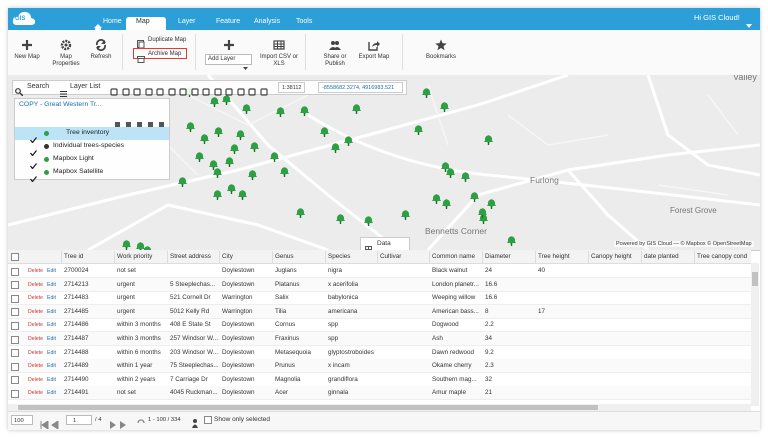 Image resolution: width=768 pixels, height=437 pixels. What do you see at coordinates (19, 87) in the screenshot?
I see `search-icon` at bounding box center [19, 87].